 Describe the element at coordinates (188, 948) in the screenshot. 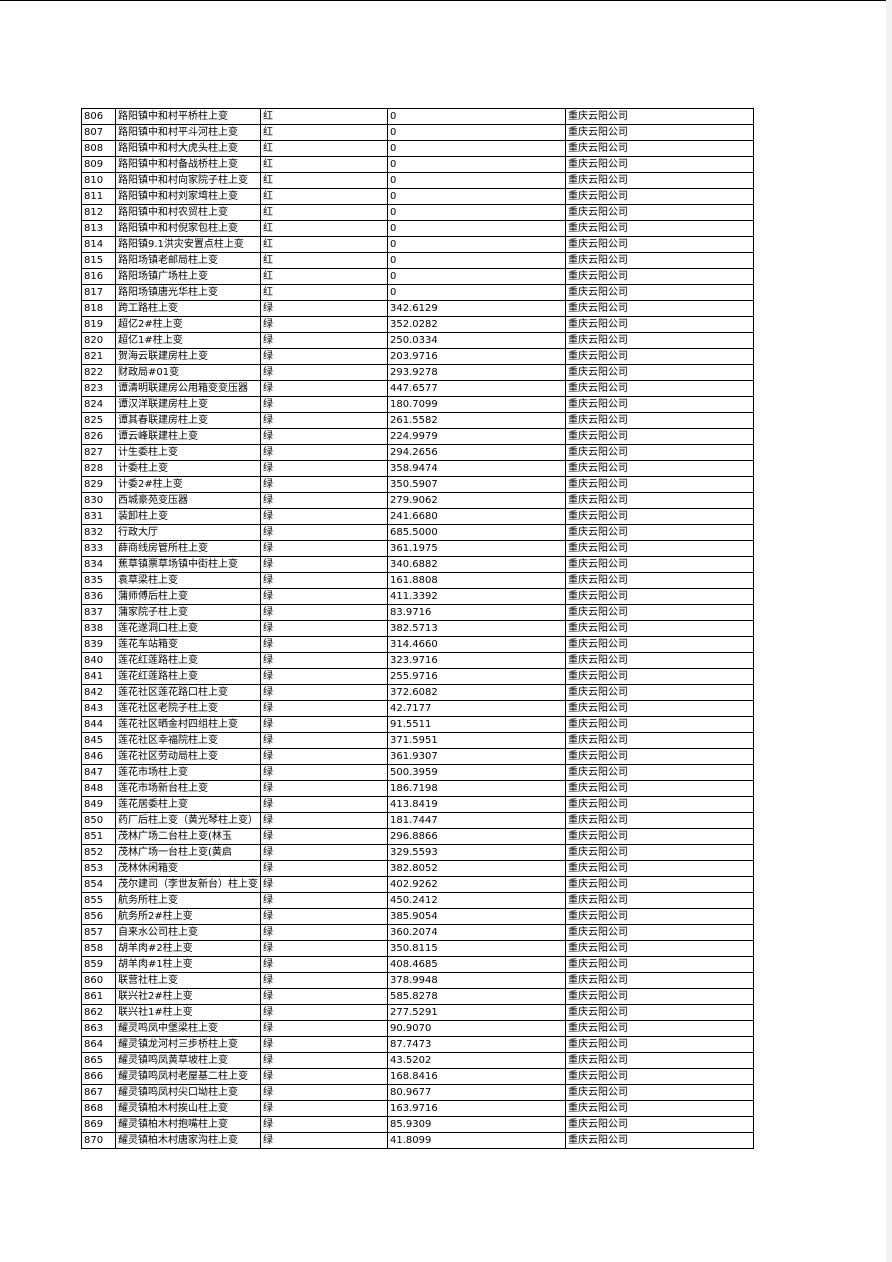

I see `station-name: 胡羊肉#2柱上变` at that location.